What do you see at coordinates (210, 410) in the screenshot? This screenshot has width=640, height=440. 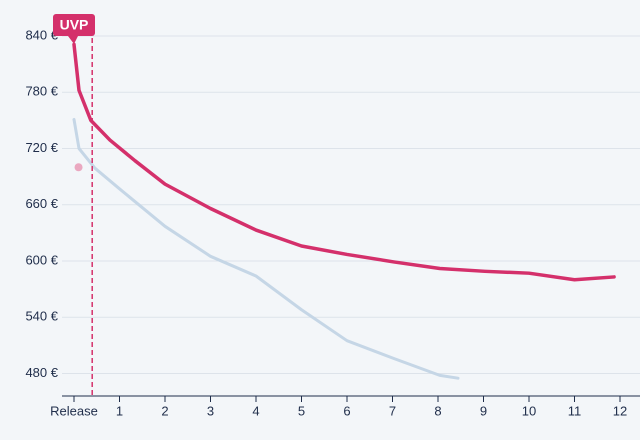 I see `x-tick-label: 3` at bounding box center [210, 410].